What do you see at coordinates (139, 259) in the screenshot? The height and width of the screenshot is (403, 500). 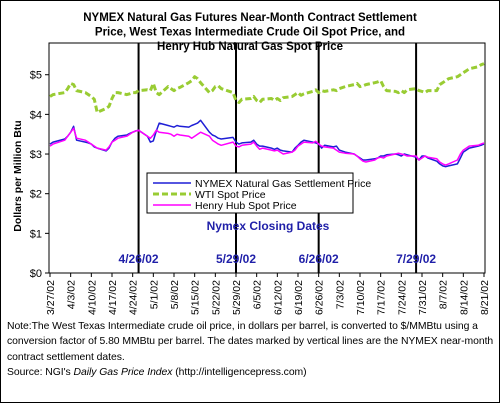 I see `closing-date-label: 4/26/02` at bounding box center [139, 259].